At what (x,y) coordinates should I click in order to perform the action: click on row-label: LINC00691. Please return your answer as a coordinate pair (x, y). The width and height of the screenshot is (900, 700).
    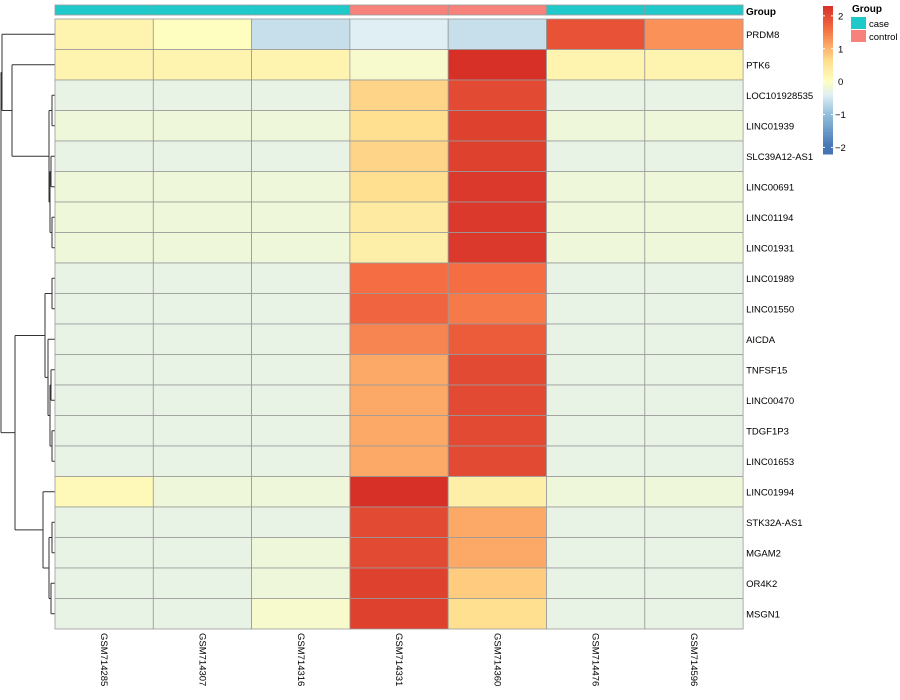
    Looking at the image, I should click on (770, 187).